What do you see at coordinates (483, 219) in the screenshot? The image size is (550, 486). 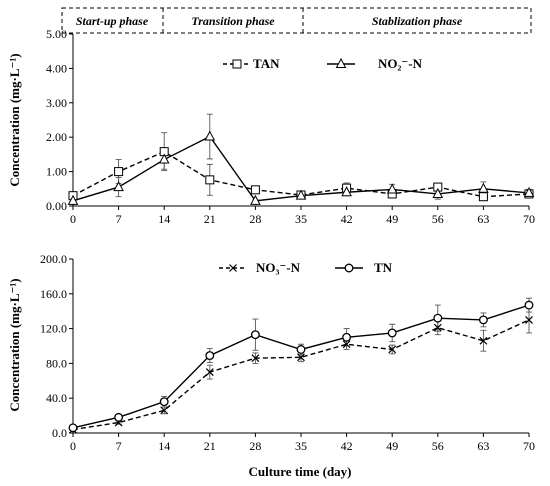 I see `top-x-tick-label: 63` at bounding box center [483, 219].